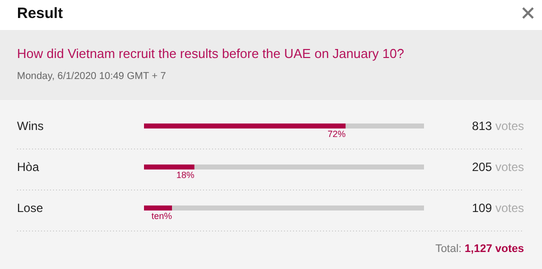  Describe the element at coordinates (498, 167) in the screenshot. I see `text: 205 votes` at that location.